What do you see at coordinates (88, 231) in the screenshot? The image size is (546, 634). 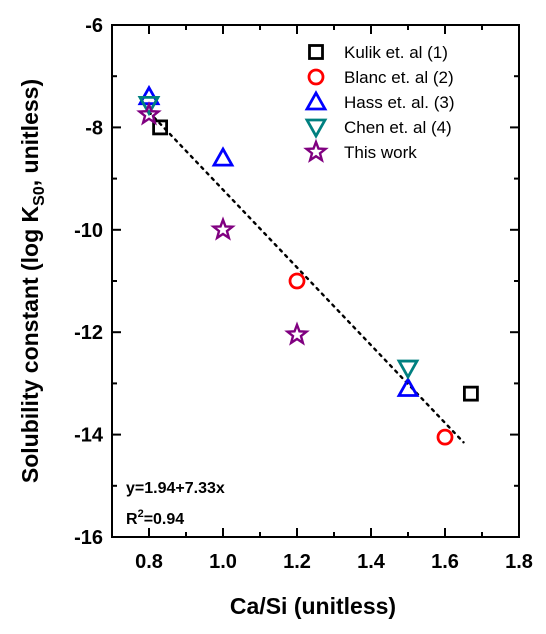 I see `y-tick-label: -10` at bounding box center [88, 231].